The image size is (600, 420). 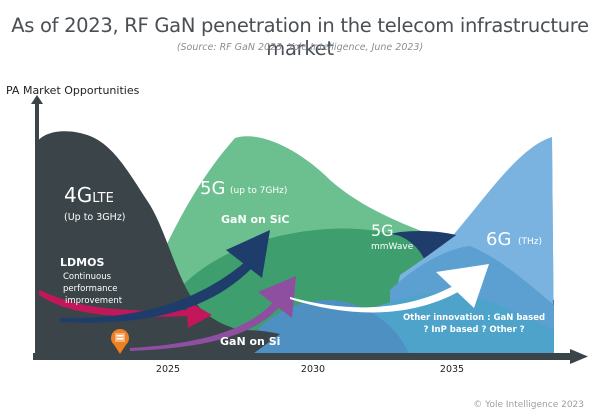 I want to click on arrow-ldmos-head, so click(x=199, y=314).